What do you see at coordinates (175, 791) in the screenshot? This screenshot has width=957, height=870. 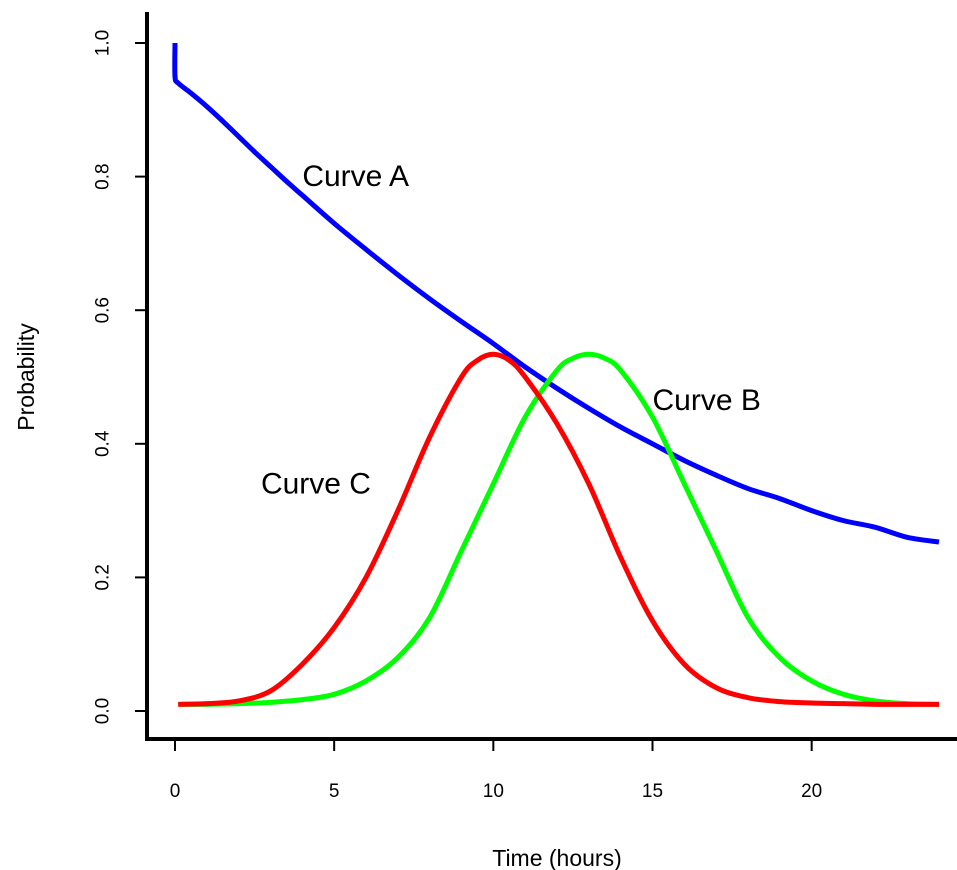 I see `x-tick-label: 0` at bounding box center [175, 791].